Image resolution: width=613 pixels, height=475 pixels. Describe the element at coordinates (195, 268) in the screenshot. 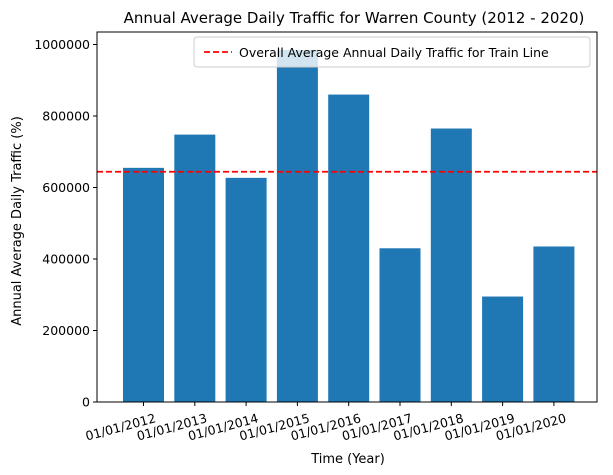

I see `bar-01-01-2013` at that location.